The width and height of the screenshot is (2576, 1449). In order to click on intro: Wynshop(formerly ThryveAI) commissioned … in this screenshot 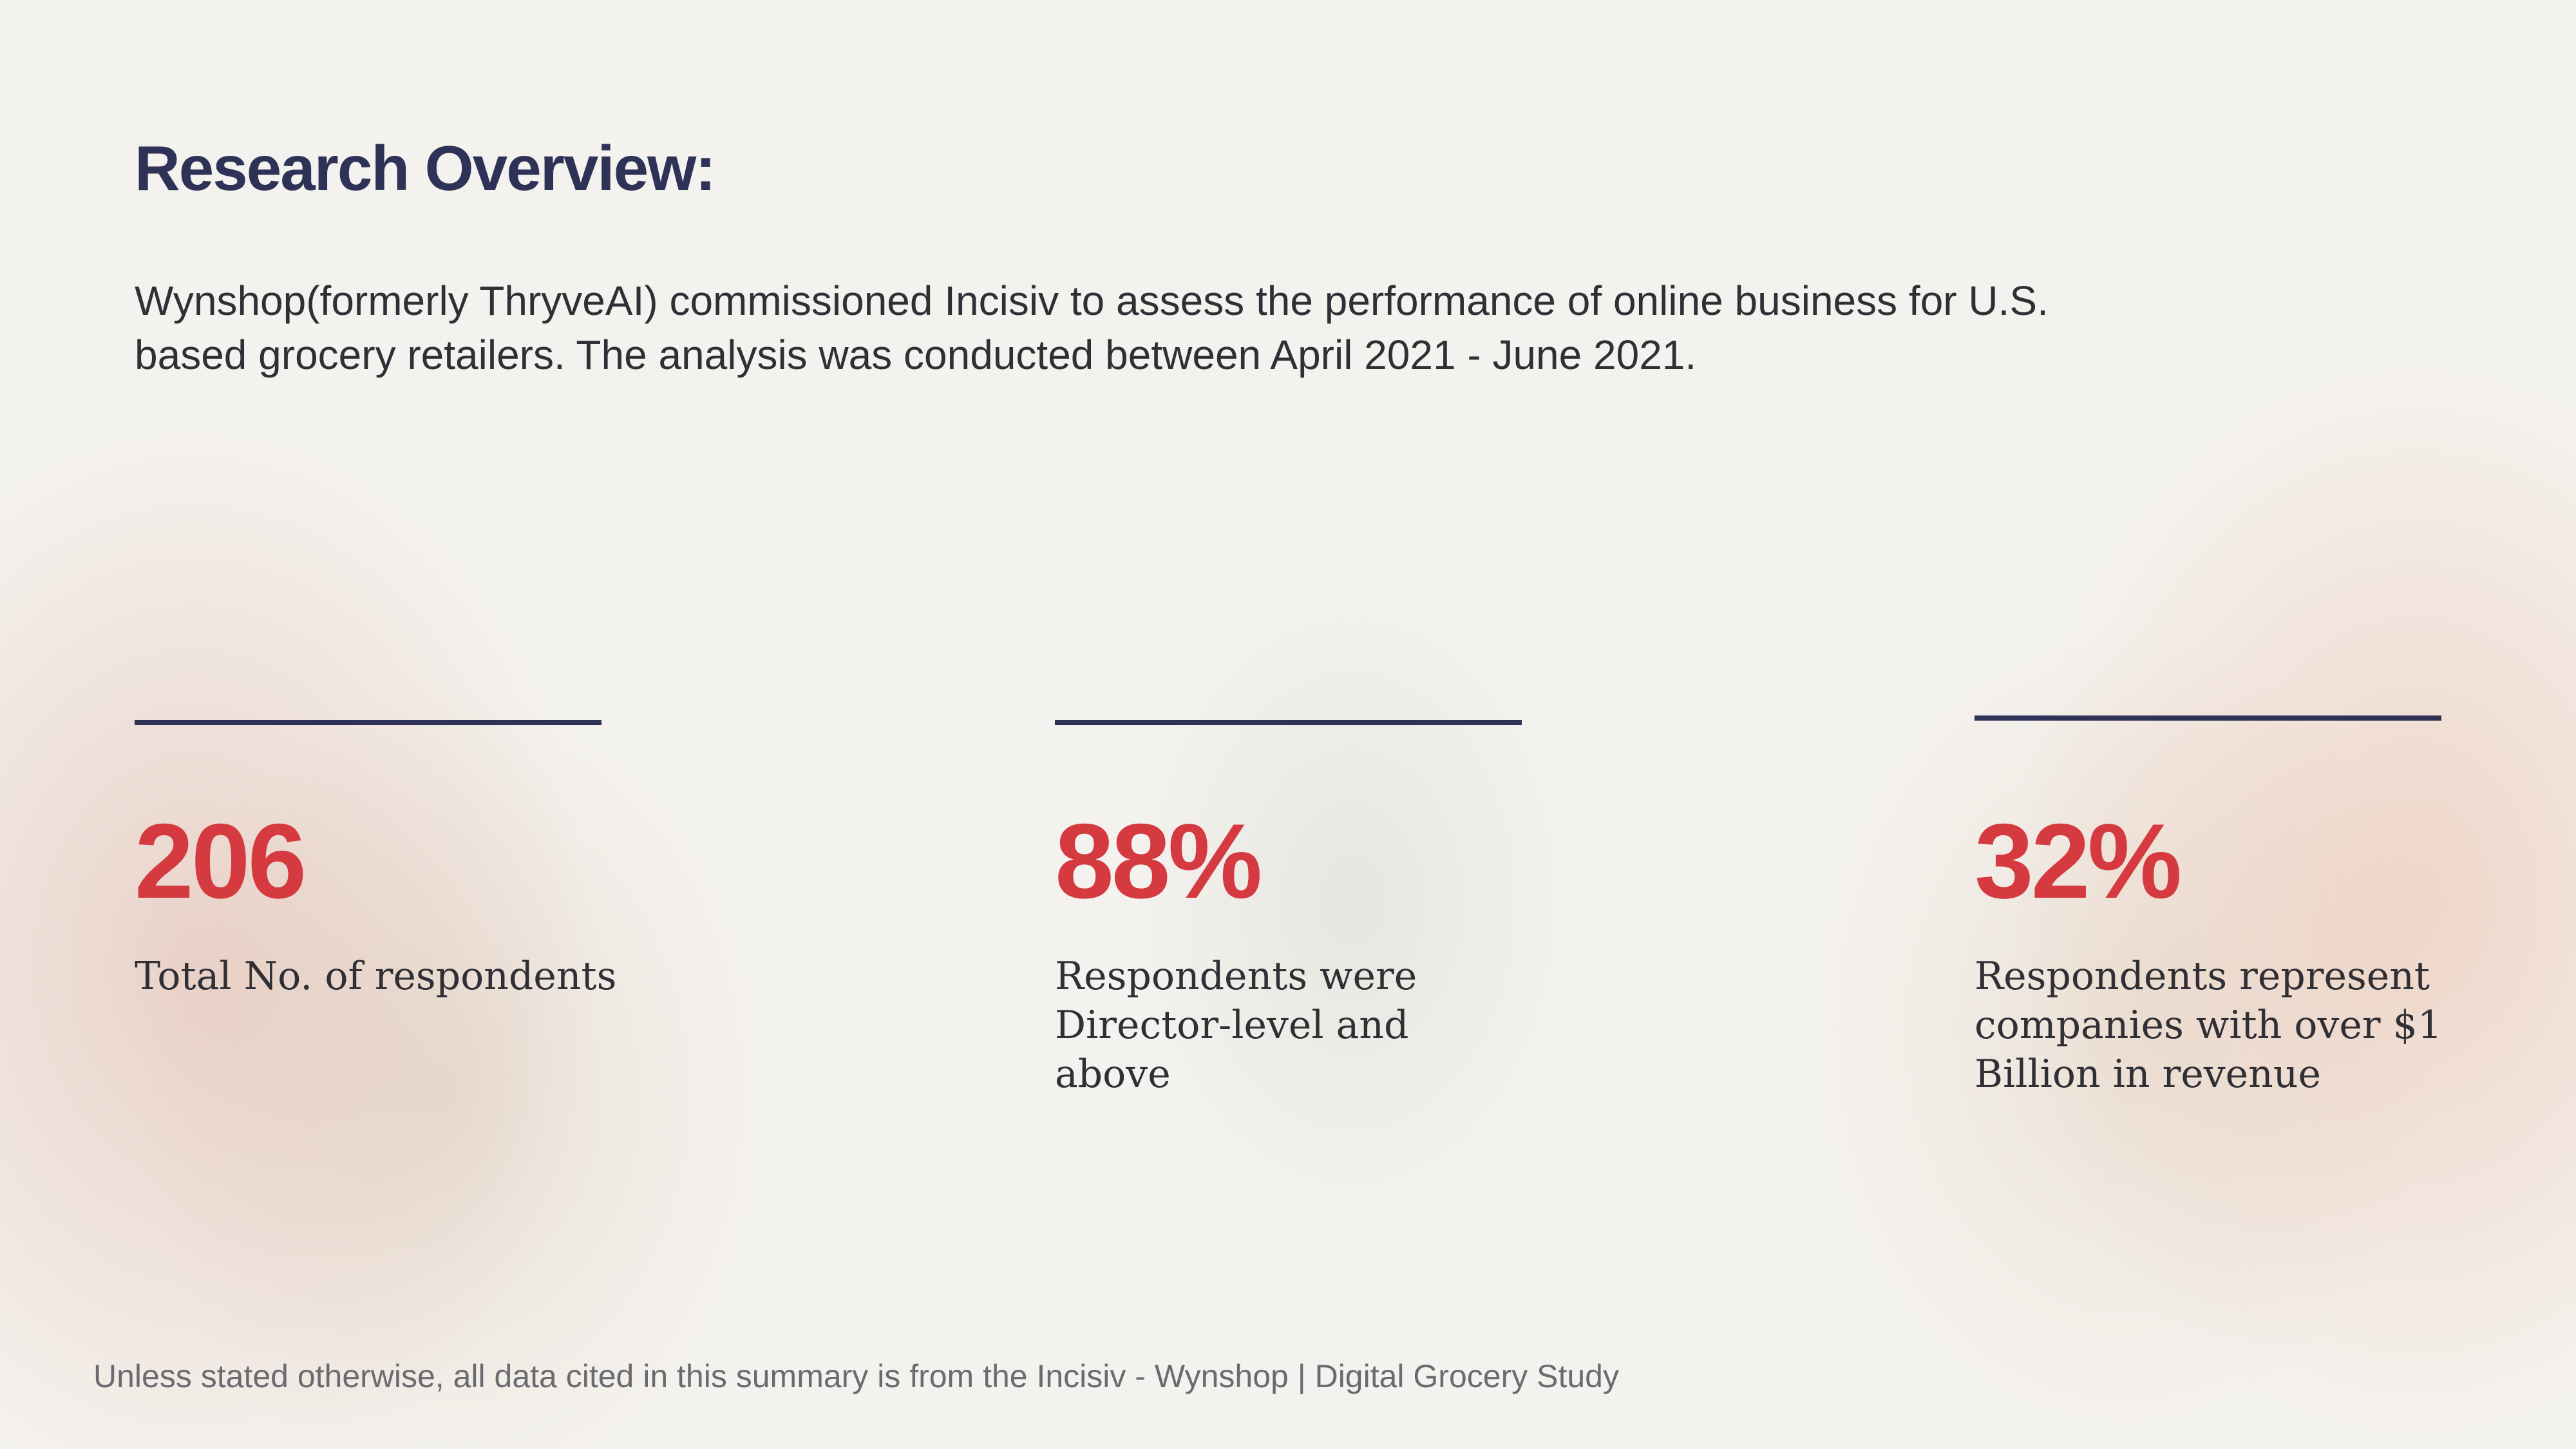, I will do `click(1092, 328)`.